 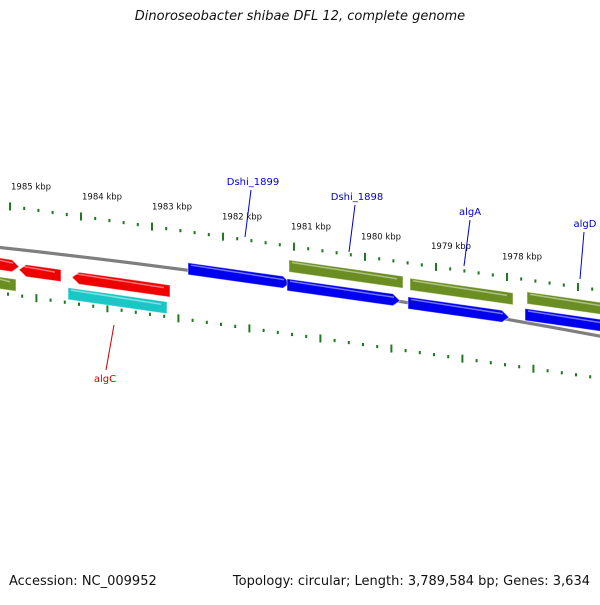 What do you see at coordinates (357, 197) in the screenshot?
I see `gene-label: Dshi_1898` at bounding box center [357, 197].